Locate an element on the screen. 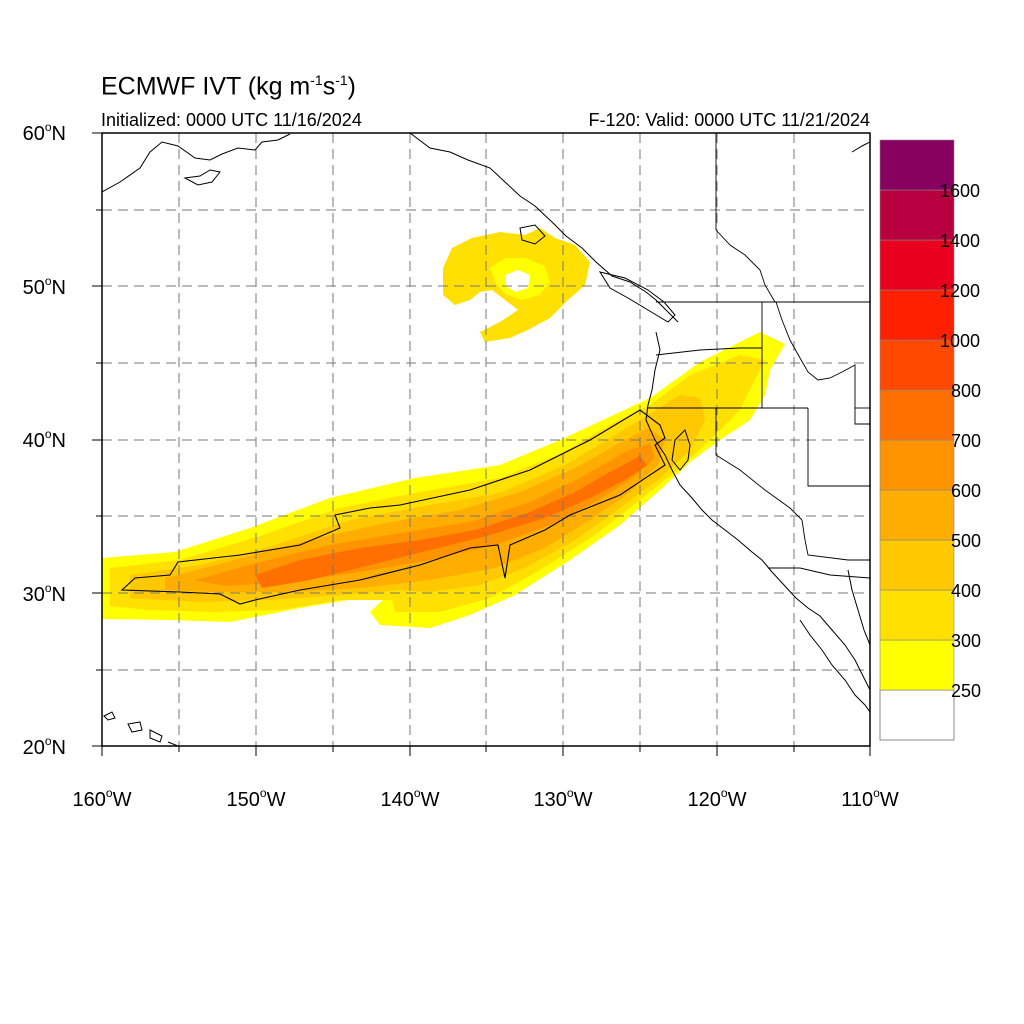 Image resolution: width=1024 pixels, height=1024 pixels. lon-label-120: 120oW is located at coordinates (717, 798).